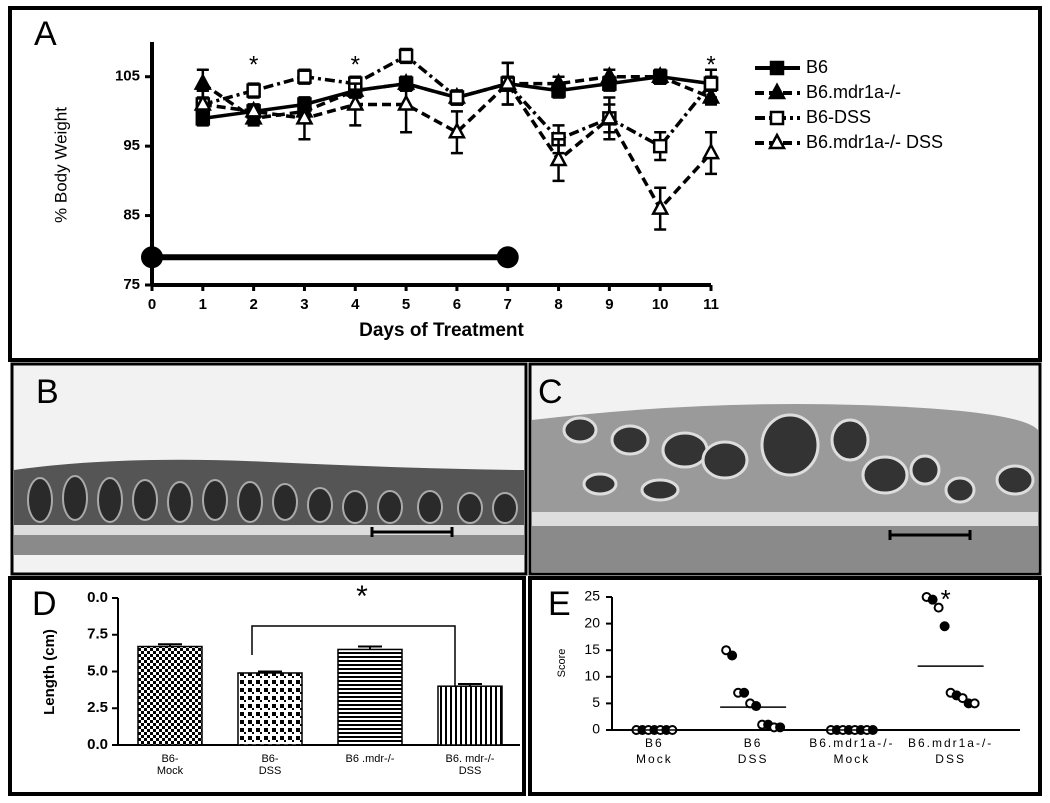 This screenshot has width=1050, height=803. What do you see at coordinates (711, 304) in the screenshot?
I see `x-tick-label: 11` at bounding box center [711, 304].